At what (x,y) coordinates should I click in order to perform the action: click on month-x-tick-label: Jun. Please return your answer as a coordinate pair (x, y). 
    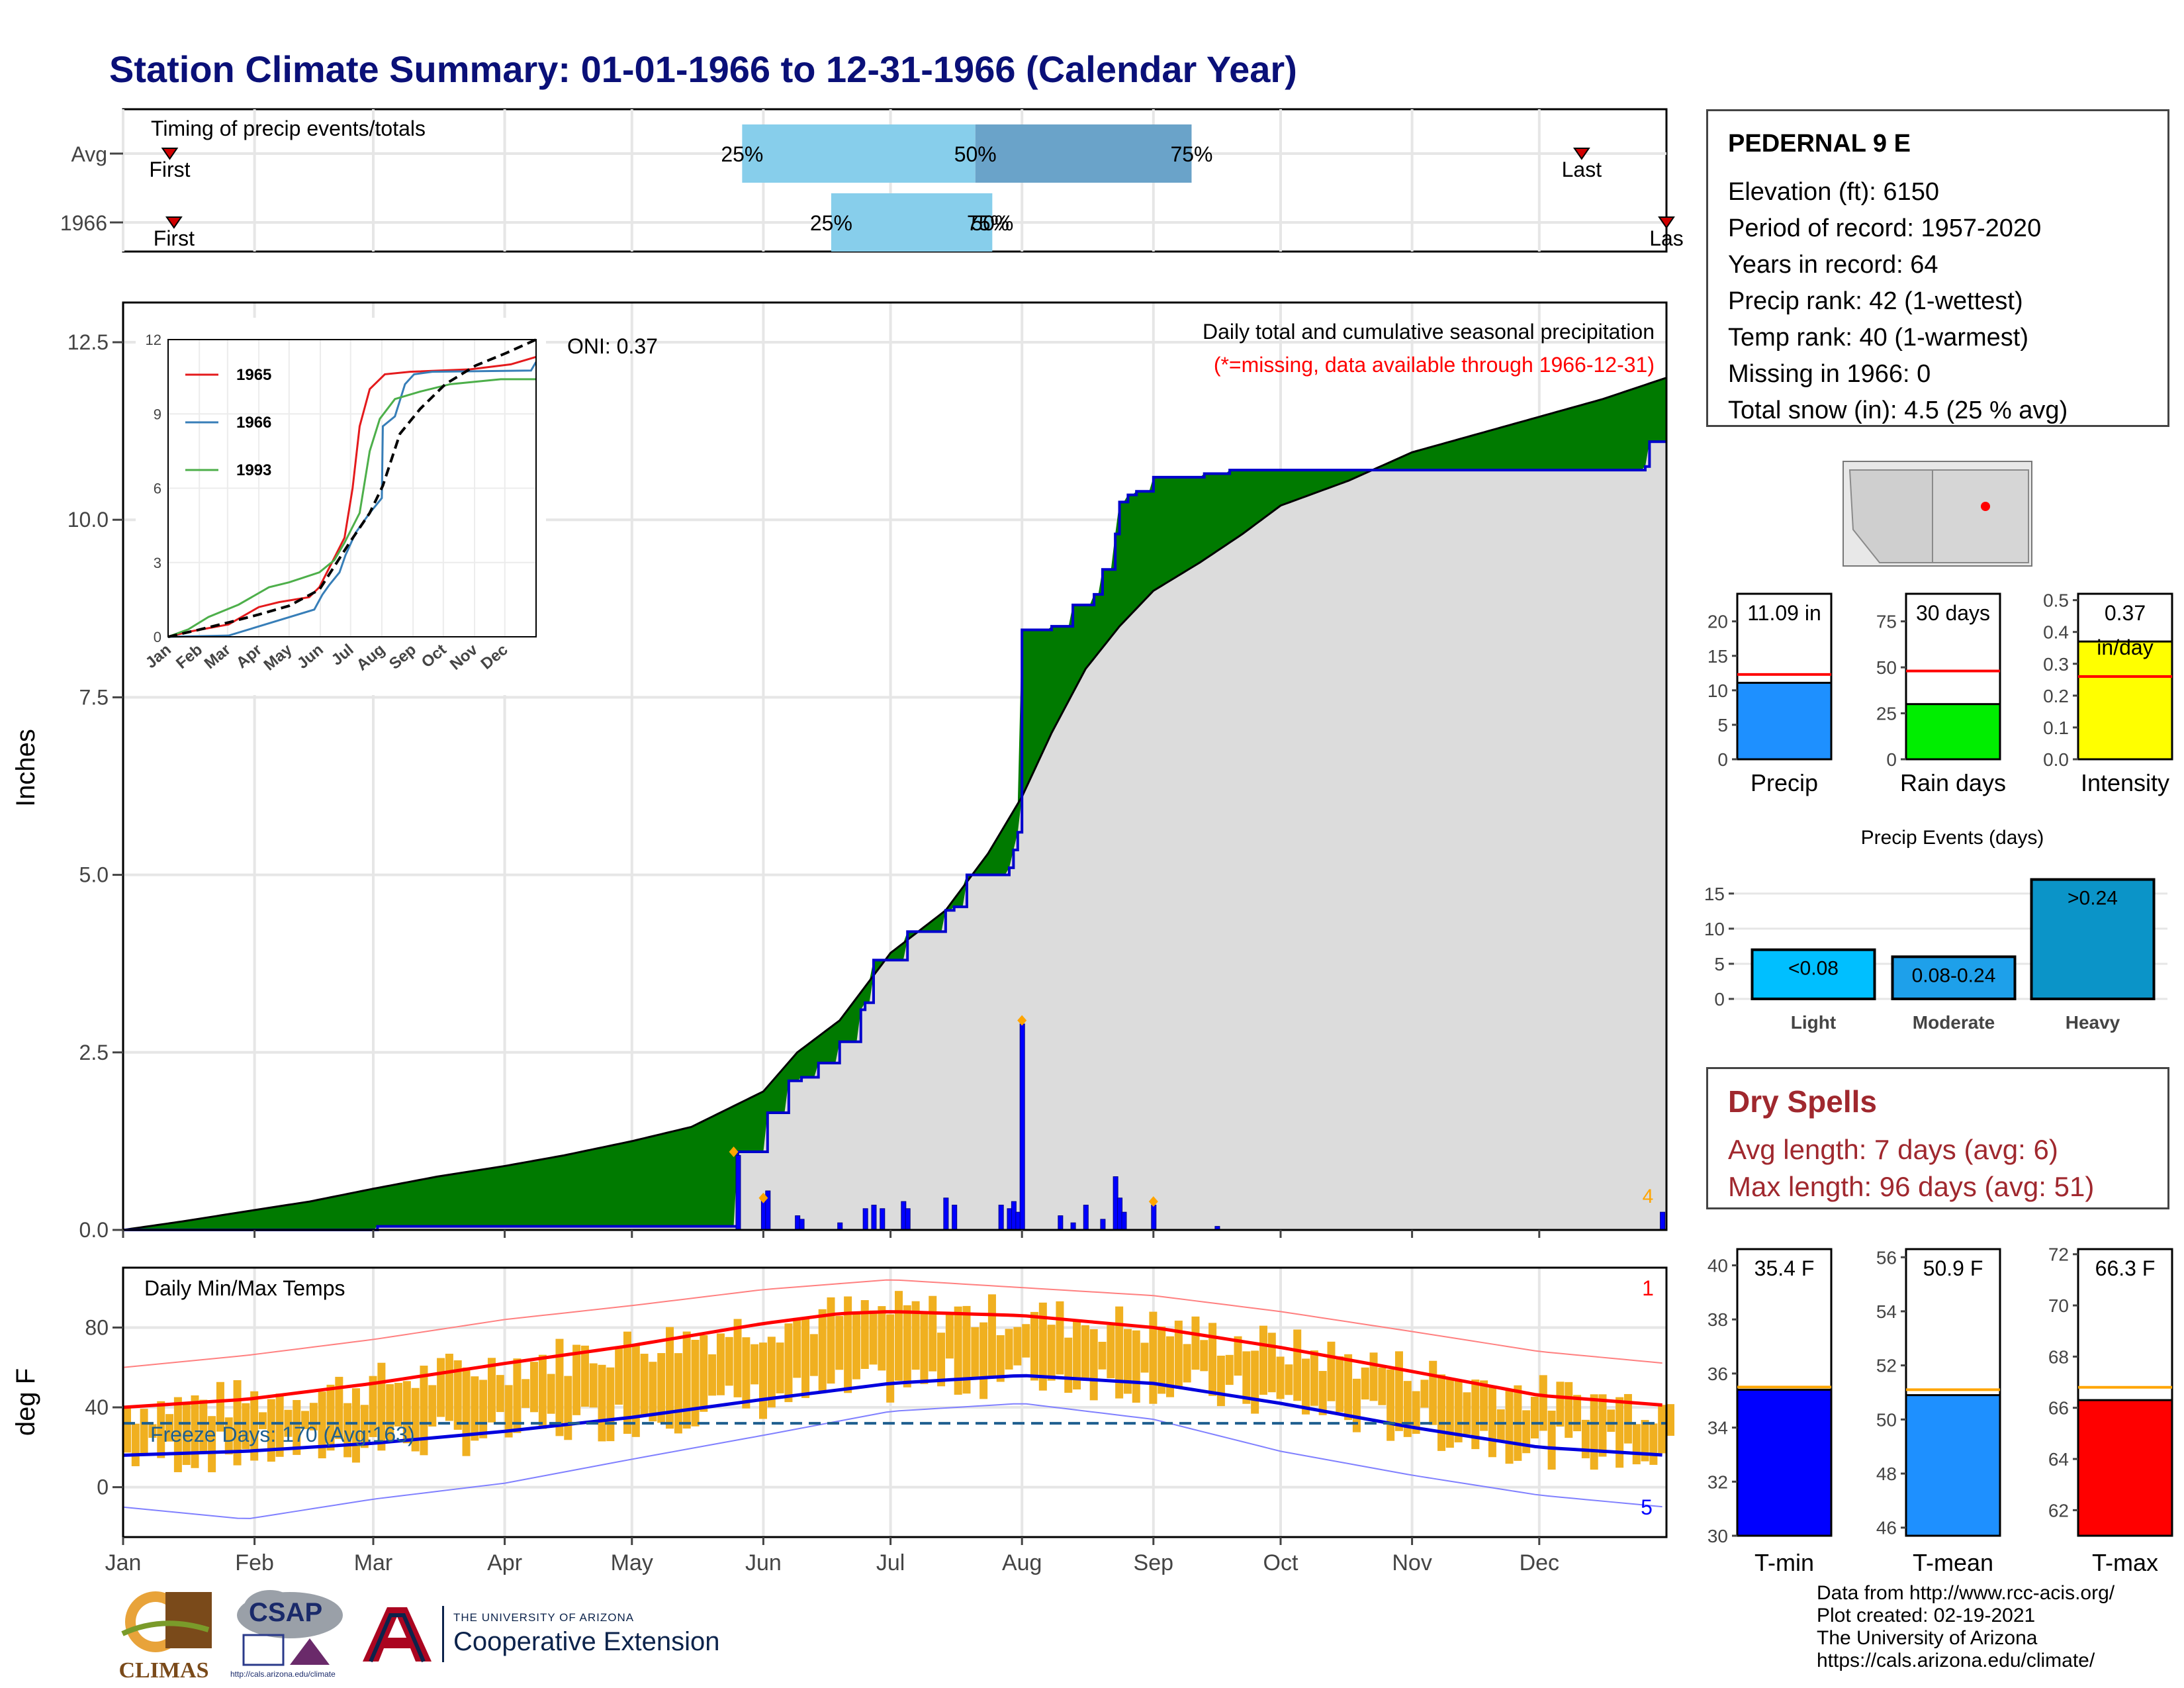
    Looking at the image, I should click on (763, 1562).